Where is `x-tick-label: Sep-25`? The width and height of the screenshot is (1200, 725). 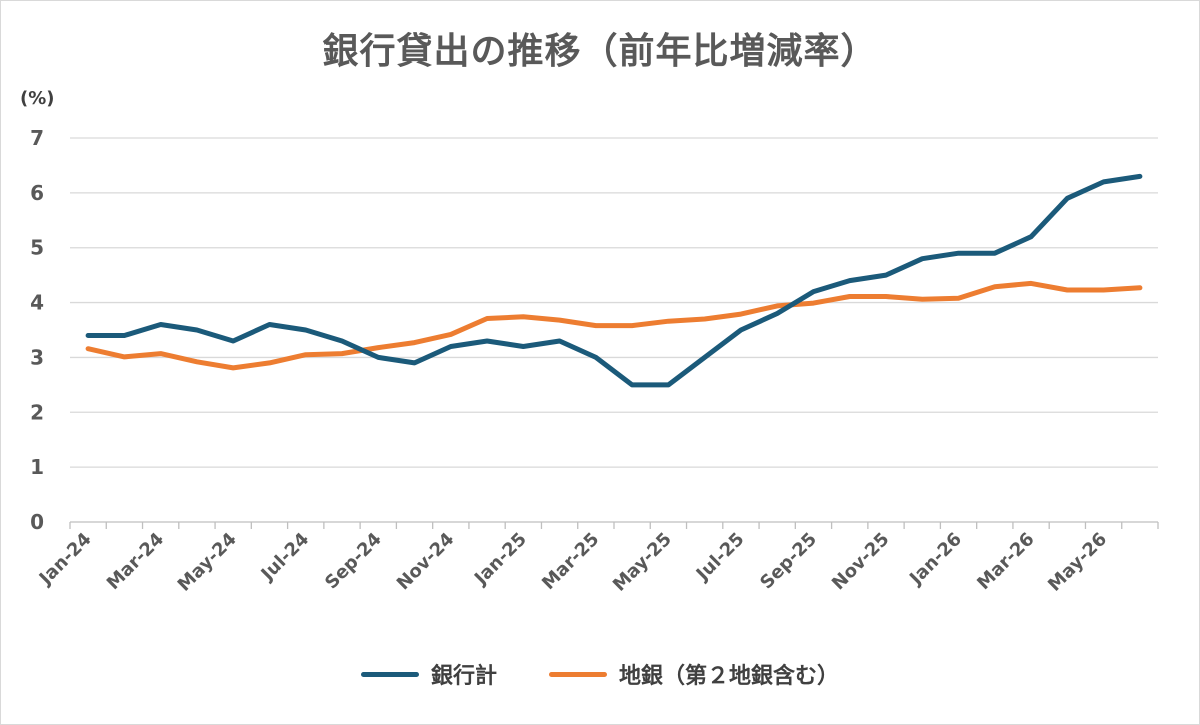 x-tick-label: Sep-25 is located at coordinates (788, 561).